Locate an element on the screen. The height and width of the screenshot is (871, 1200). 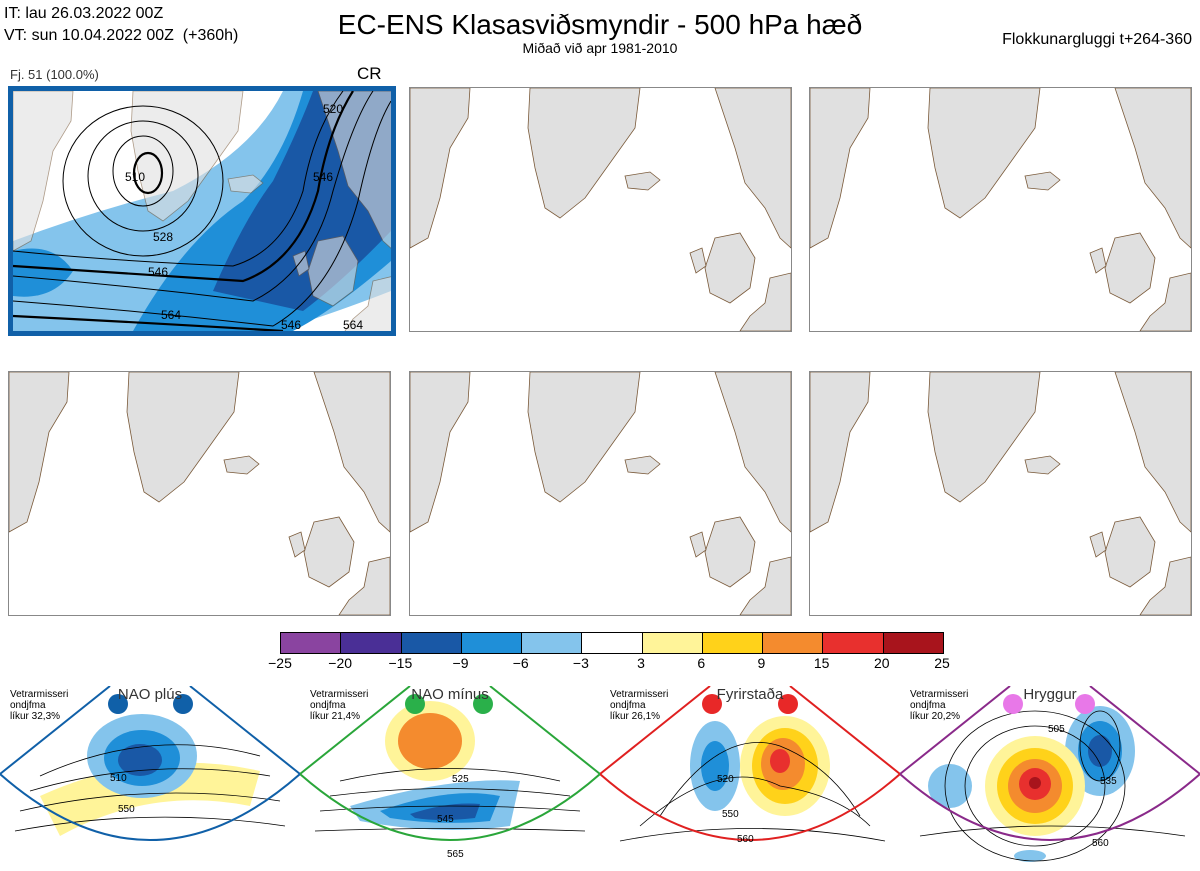
regime-blocking-plot: 520 550 560 is located at coordinates (750, 765).